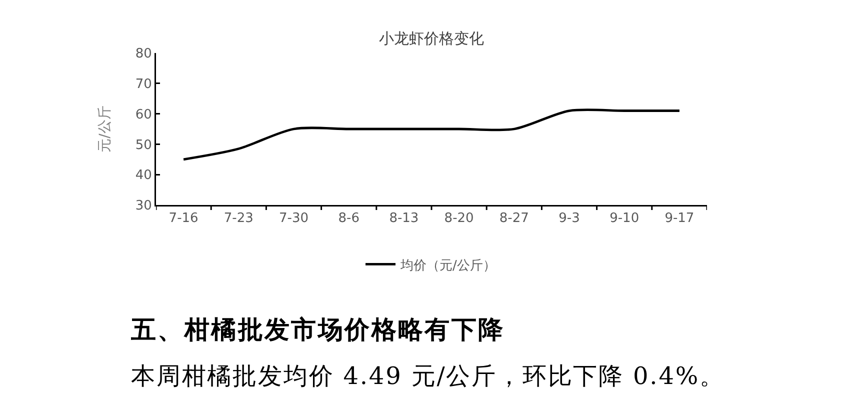  What do you see at coordinates (143, 176) in the screenshot?
I see `y-tick-label: 40` at bounding box center [143, 176].